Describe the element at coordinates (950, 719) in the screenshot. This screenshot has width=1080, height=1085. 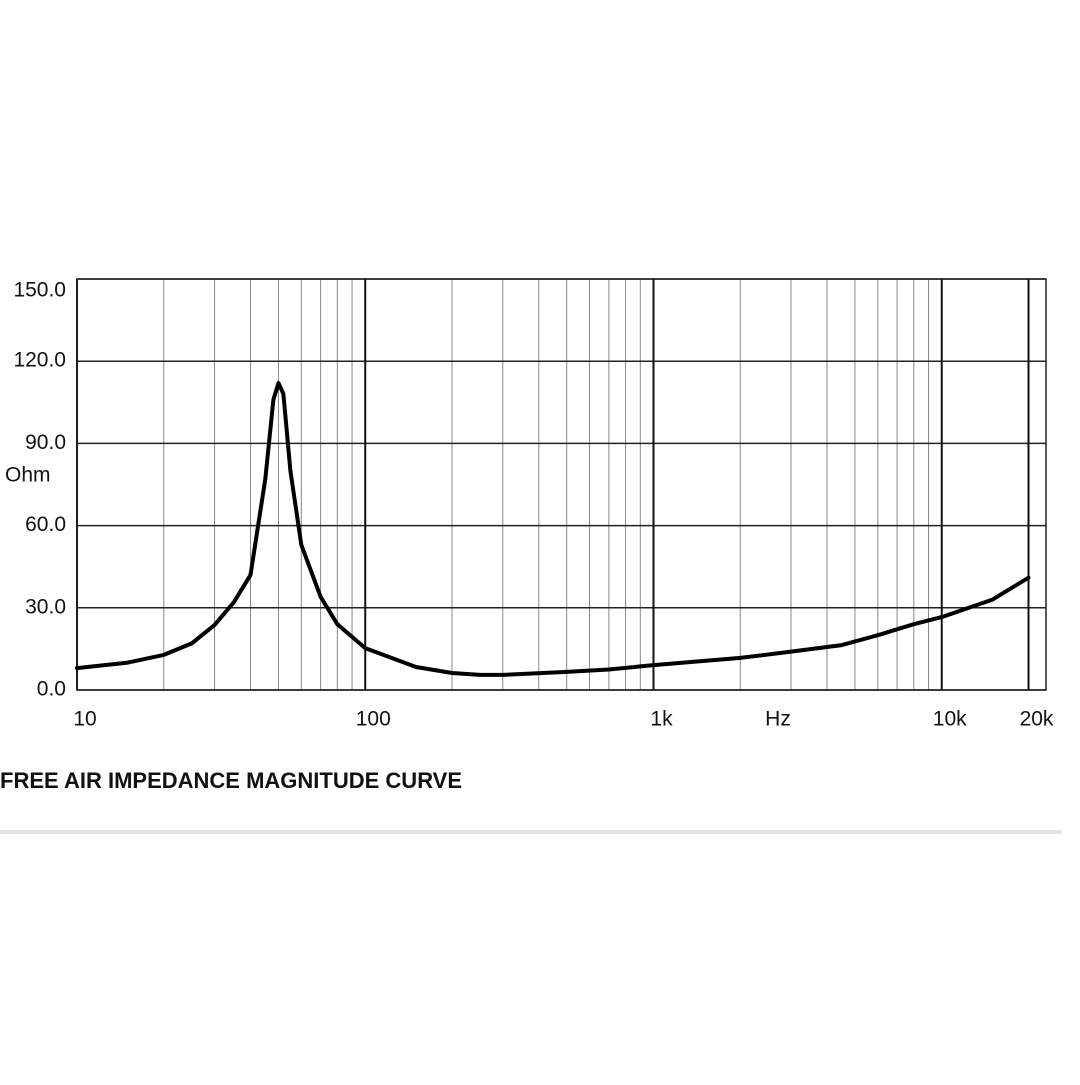
I see `x-tick-label: 10k` at that location.